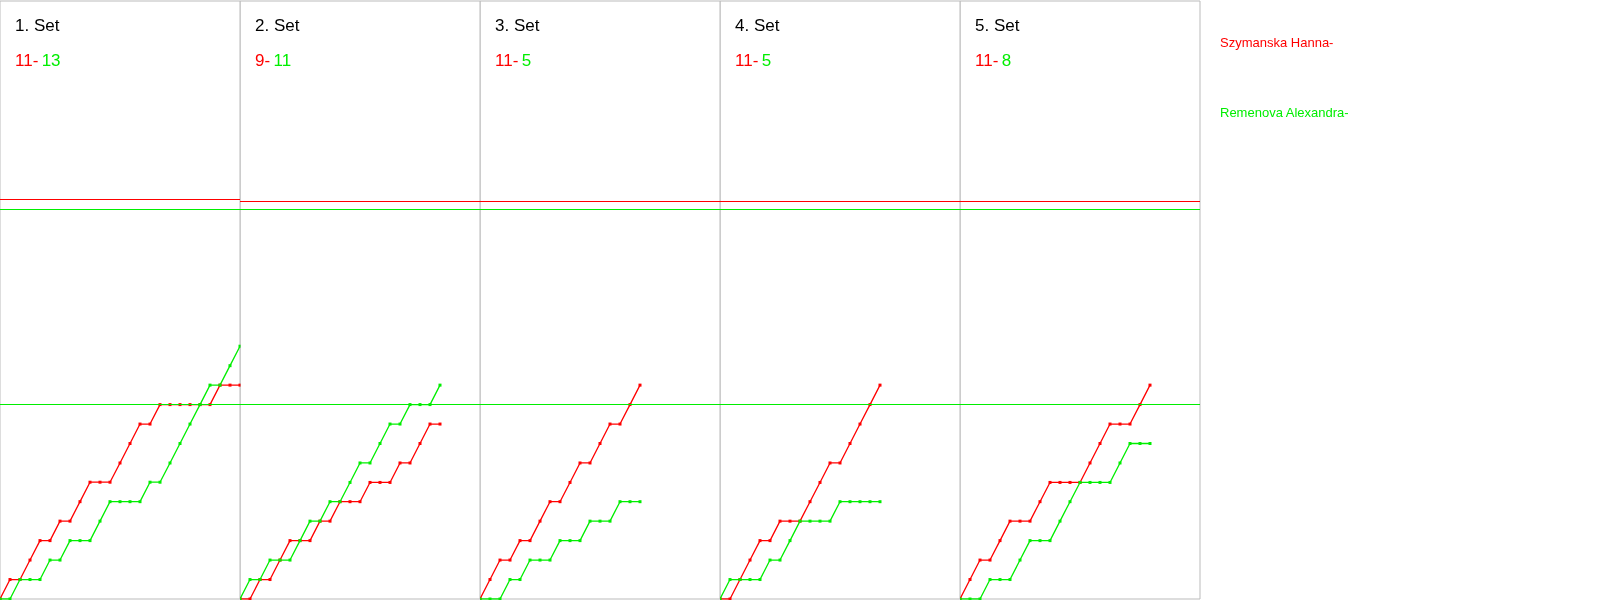  Describe the element at coordinates (1277, 42) in the screenshot. I see `text: Szymanska Hanna-` at that location.